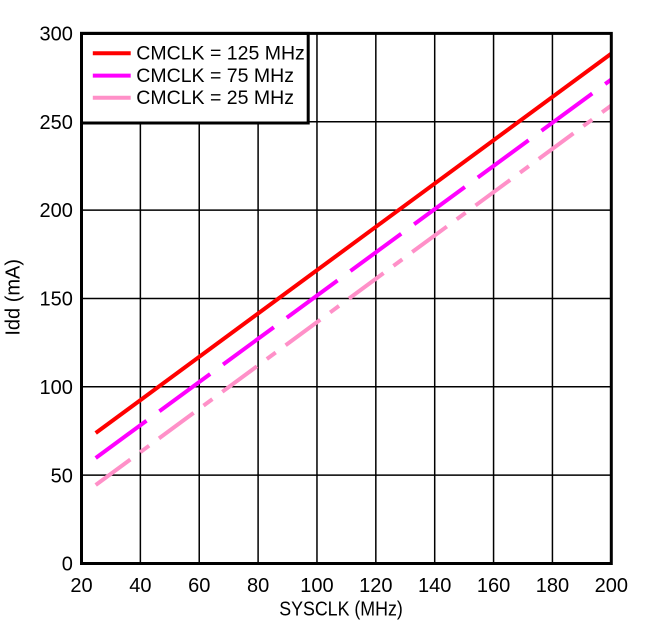 This screenshot has width=646, height=630. Describe the element at coordinates (56, 123) in the screenshot. I see `svg-text: 250` at that location.